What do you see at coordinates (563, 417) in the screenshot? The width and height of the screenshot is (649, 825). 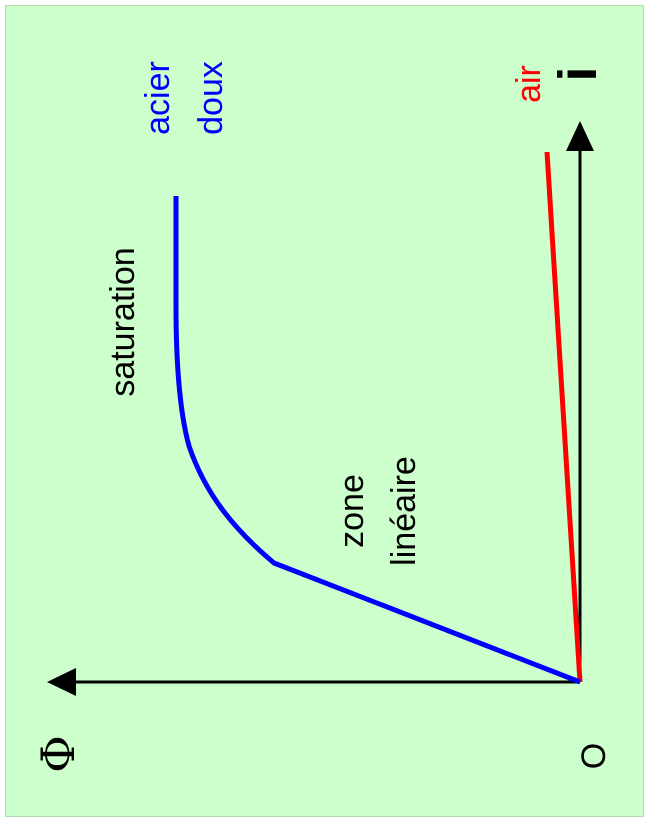 I see `air-line` at bounding box center [563, 417].